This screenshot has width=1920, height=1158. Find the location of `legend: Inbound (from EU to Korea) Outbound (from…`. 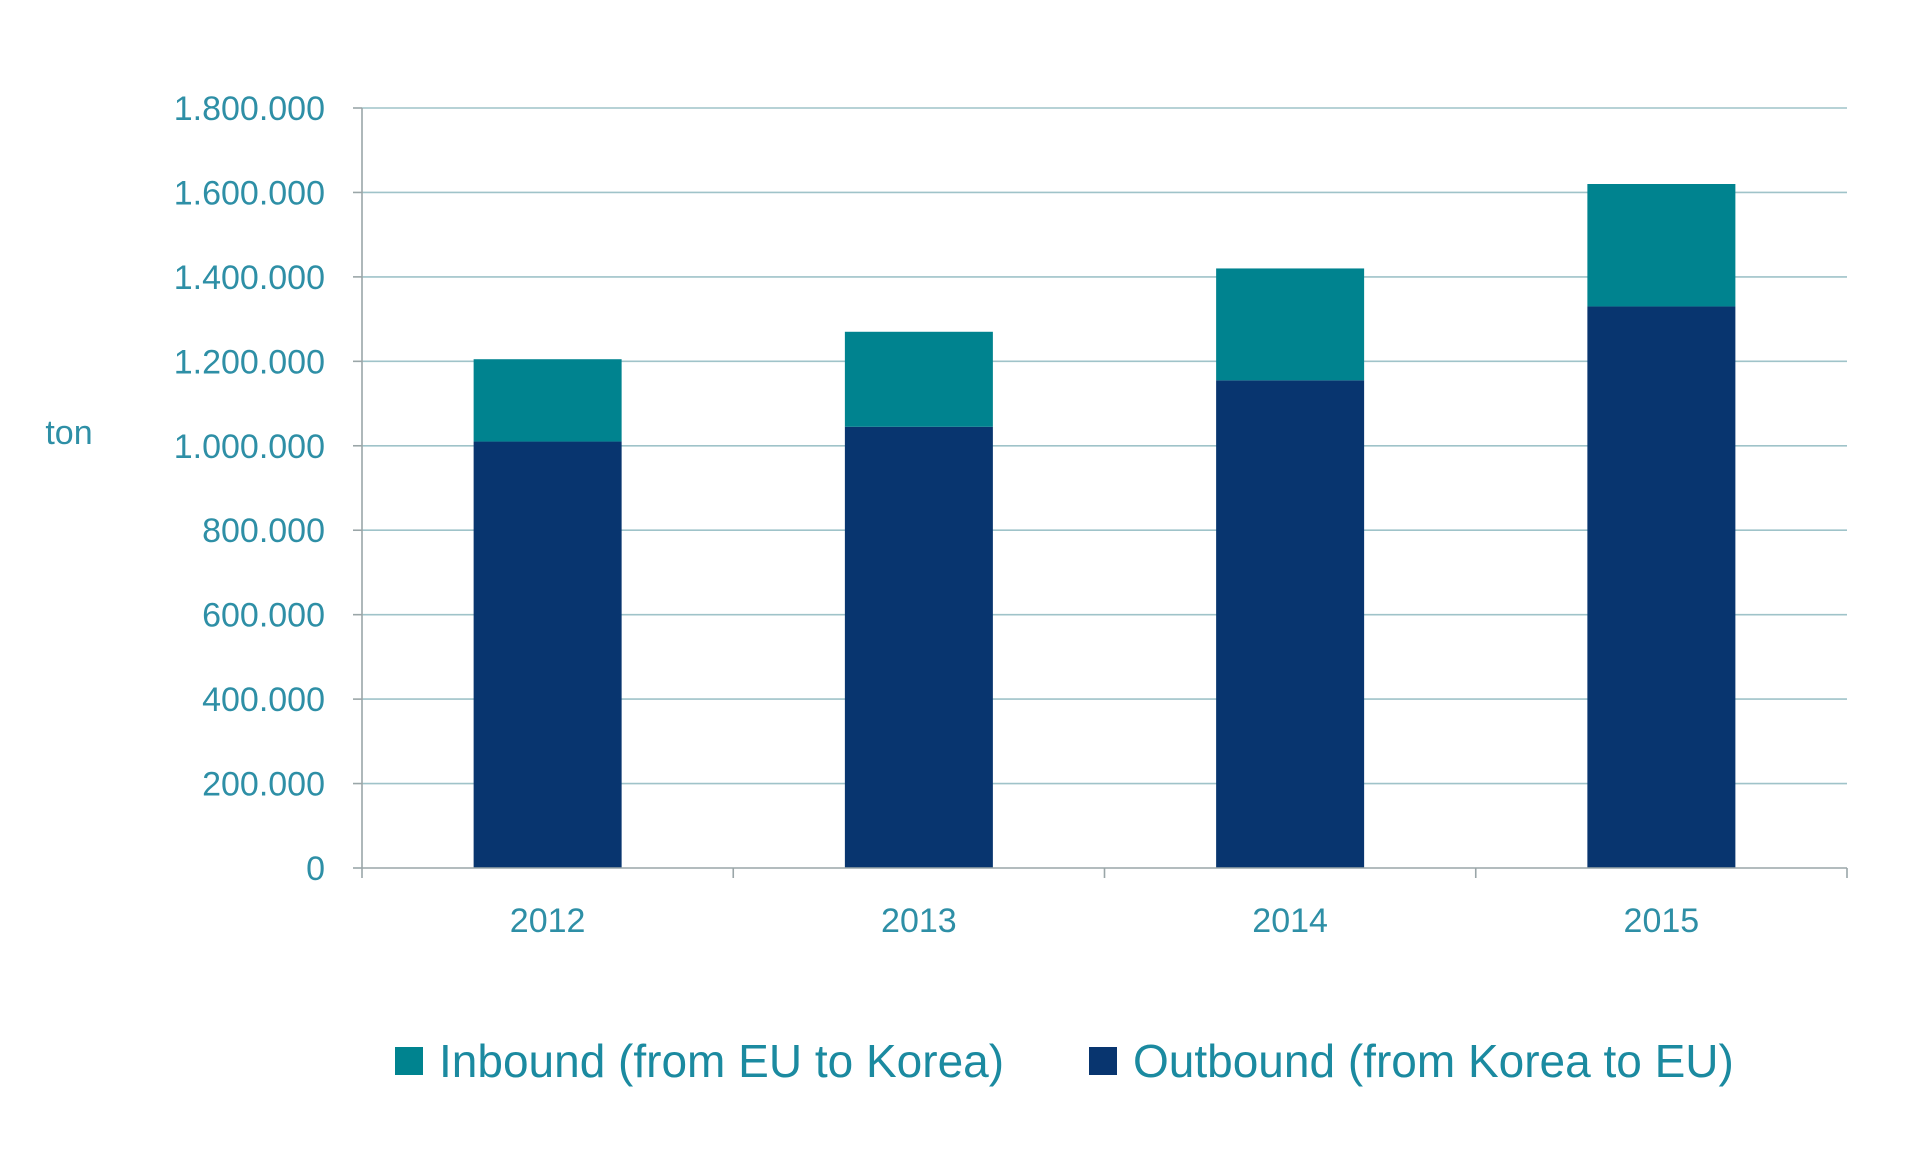

legend: Inbound (from EU to Korea) Outbound (from… is located at coordinates (1064, 1061).